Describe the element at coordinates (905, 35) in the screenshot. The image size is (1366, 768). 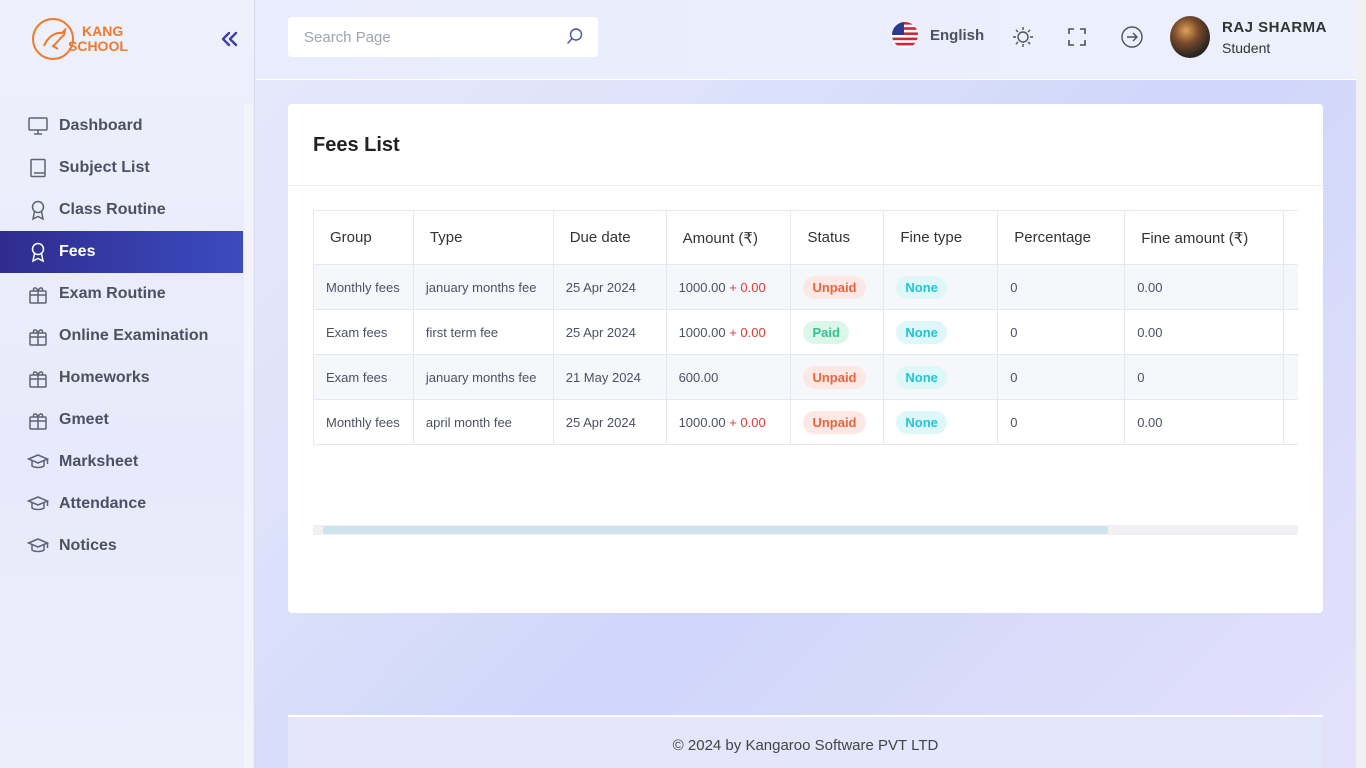
I see `us-flag-icon` at that location.